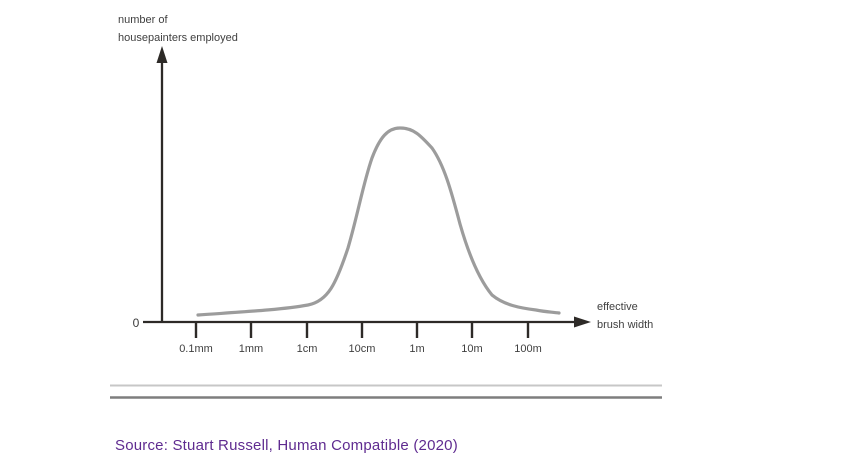  Describe the element at coordinates (528, 349) in the screenshot. I see `x-tick-label-100m: 100m` at that location.